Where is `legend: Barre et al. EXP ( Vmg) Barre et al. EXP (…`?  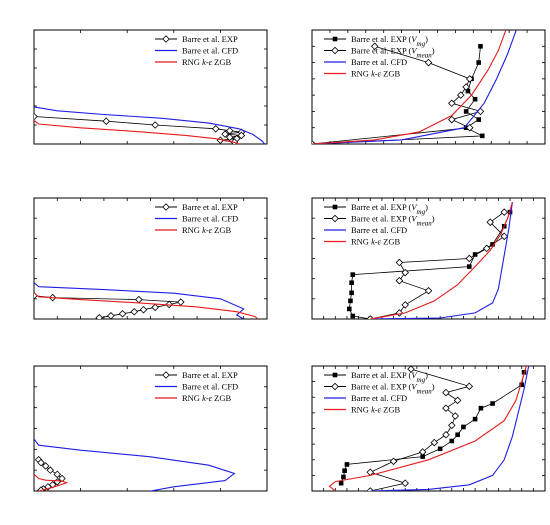
legend: Barre et al. EXP ( Vmg) Barre et al. EXP (… is located at coordinates (379, 224).